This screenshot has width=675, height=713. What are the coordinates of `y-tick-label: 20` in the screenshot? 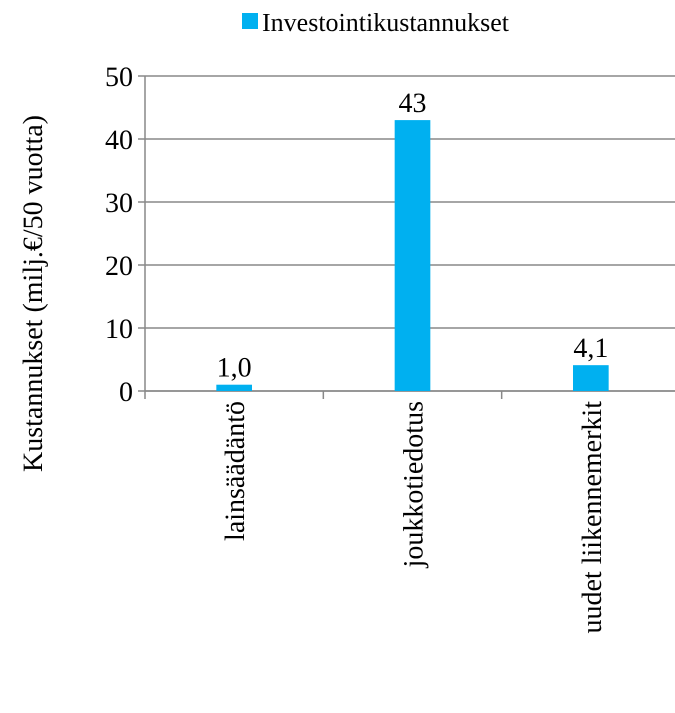 It's located at (119, 266).